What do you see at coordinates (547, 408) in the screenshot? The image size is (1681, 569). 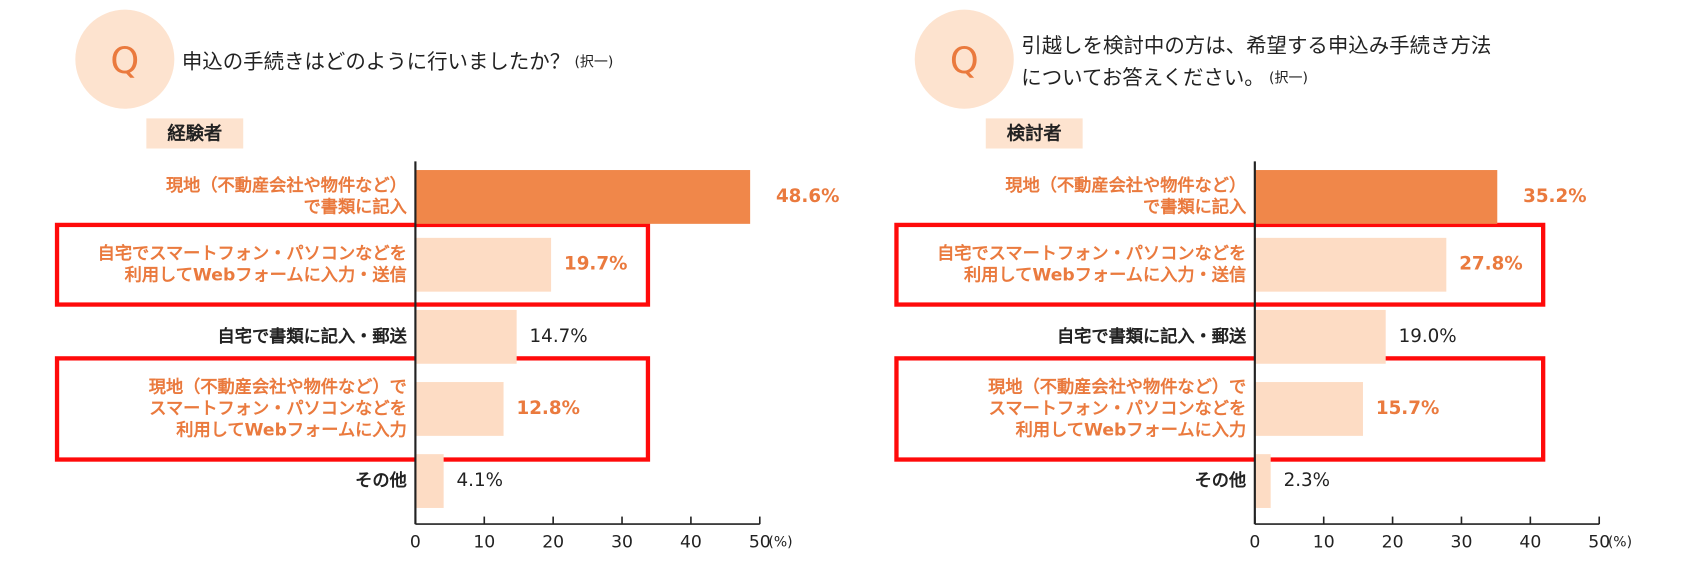 I see `value-label: 12.8%` at bounding box center [547, 408].